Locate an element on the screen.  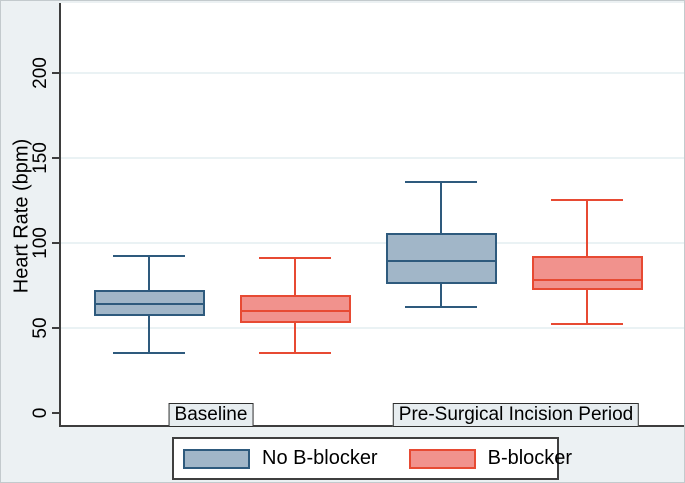
legend-label-no-b-blocker: No B-blocker is located at coordinates (320, 458).